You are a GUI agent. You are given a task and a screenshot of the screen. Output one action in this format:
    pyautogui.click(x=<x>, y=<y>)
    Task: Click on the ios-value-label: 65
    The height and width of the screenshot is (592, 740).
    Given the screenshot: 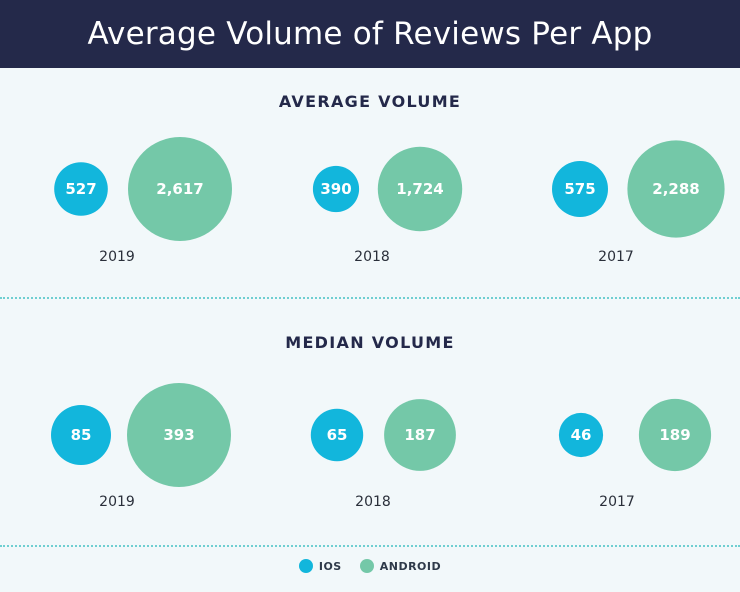 What is the action you would take?
    pyautogui.click(x=337, y=435)
    